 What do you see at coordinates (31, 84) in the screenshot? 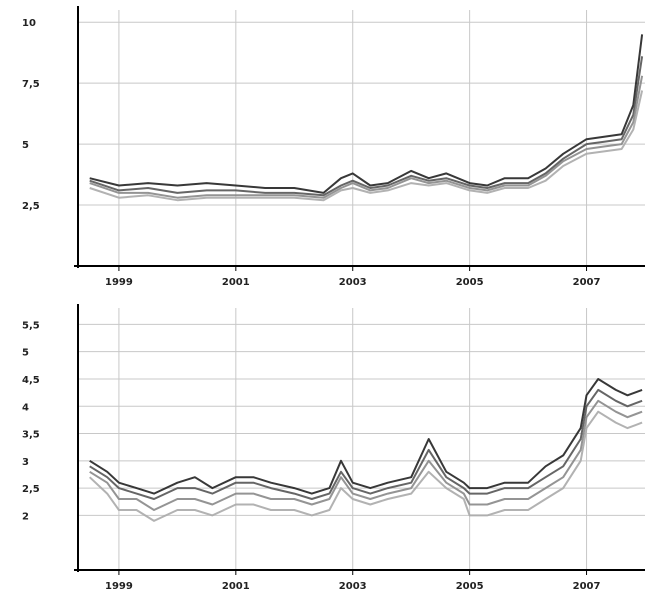
I see `y-tick-label: 7,5` at bounding box center [31, 84].